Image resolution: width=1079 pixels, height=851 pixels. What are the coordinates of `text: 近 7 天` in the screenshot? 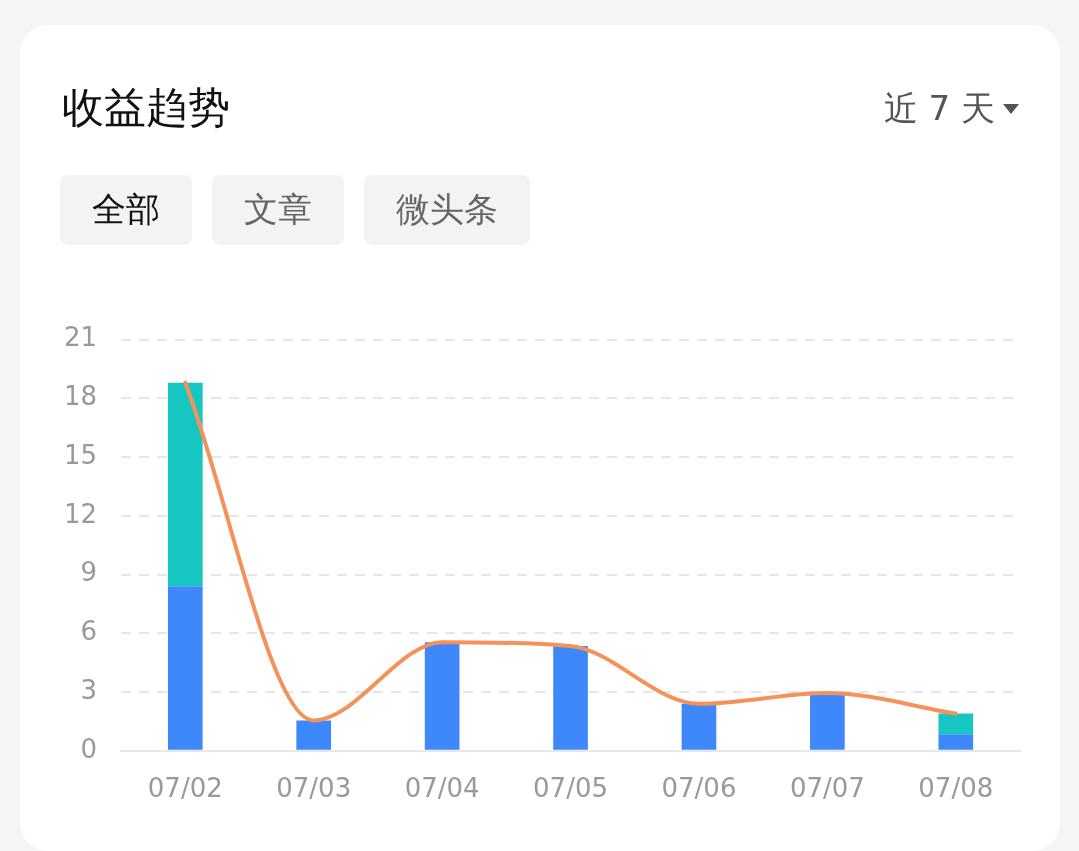 It's located at (939, 108).